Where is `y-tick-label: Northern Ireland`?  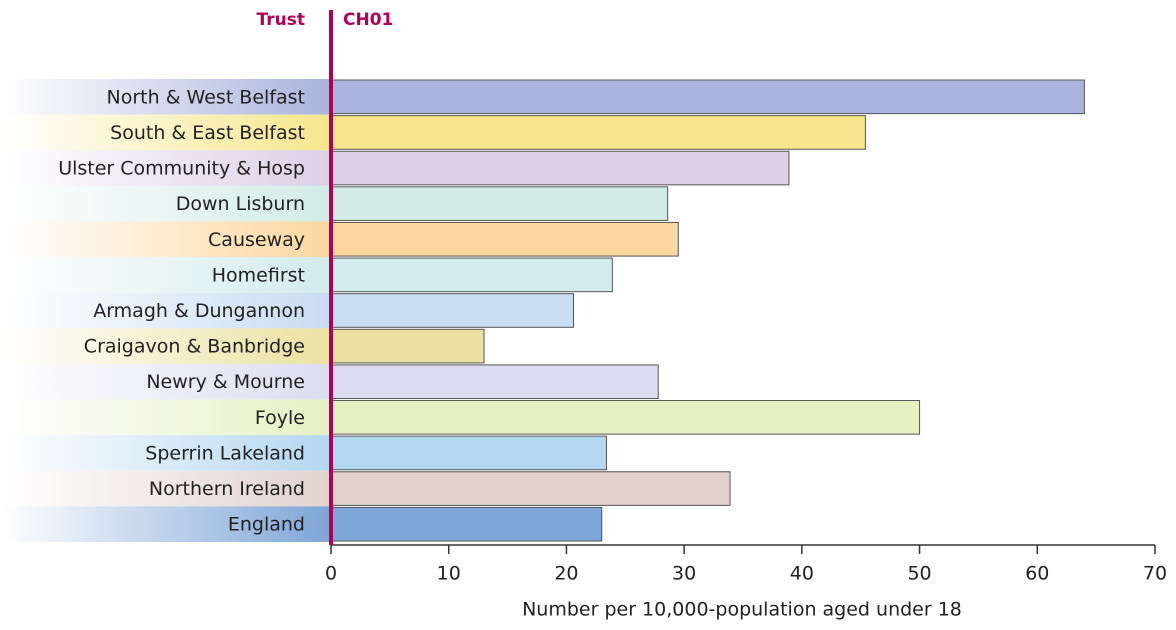
y-tick-label: Northern Ireland is located at coordinates (227, 489).